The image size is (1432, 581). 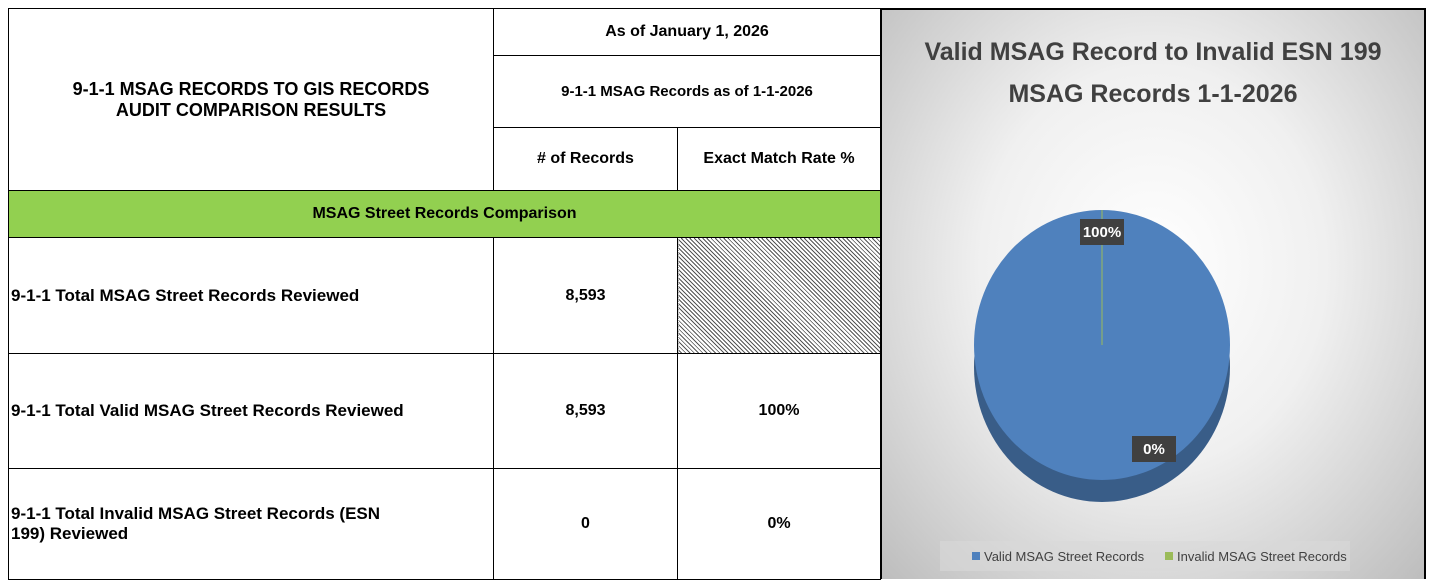 I want to click on legend-box, so click(x=1145, y=556).